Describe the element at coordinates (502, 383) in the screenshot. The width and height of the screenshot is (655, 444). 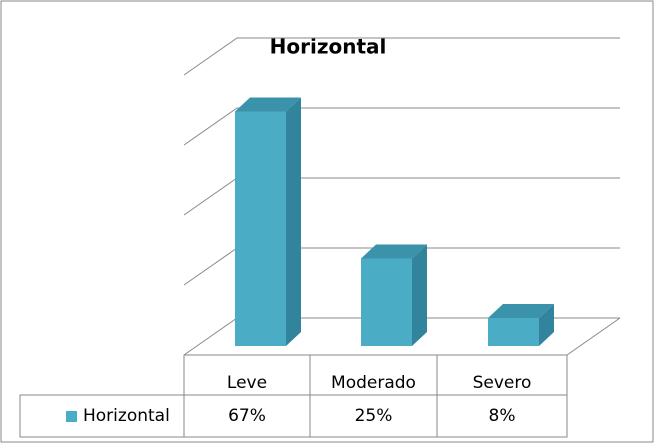
I see `x-tick-label: Severo` at that location.